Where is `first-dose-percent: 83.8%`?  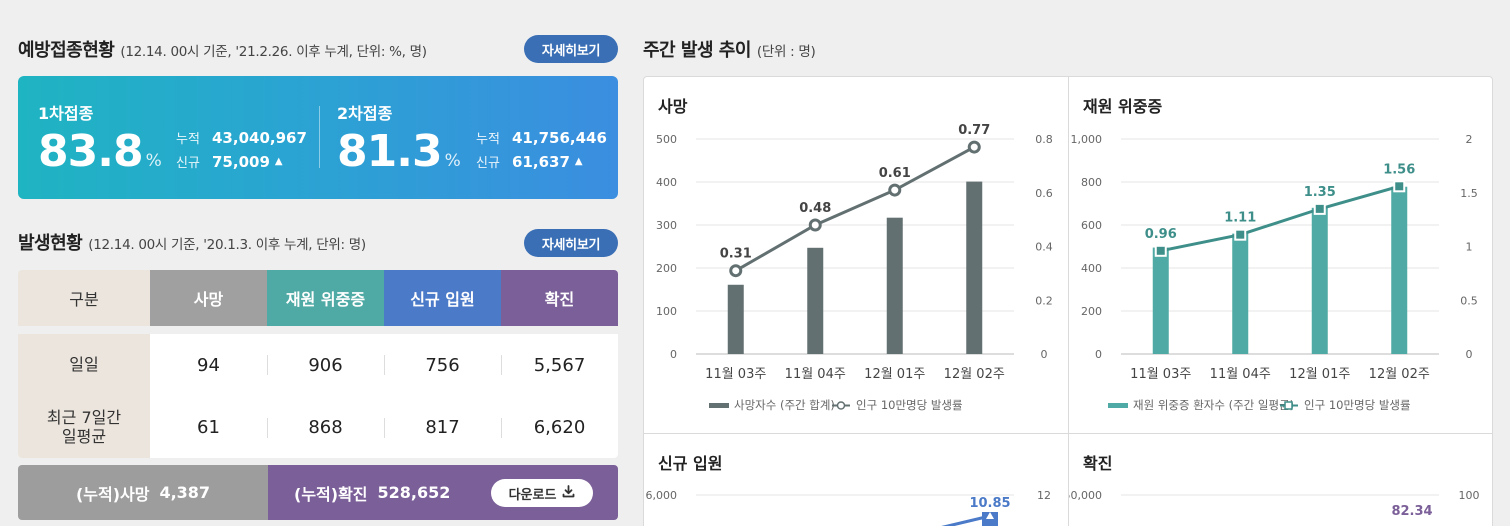 first-dose-percent: 83.8% is located at coordinates (100, 151).